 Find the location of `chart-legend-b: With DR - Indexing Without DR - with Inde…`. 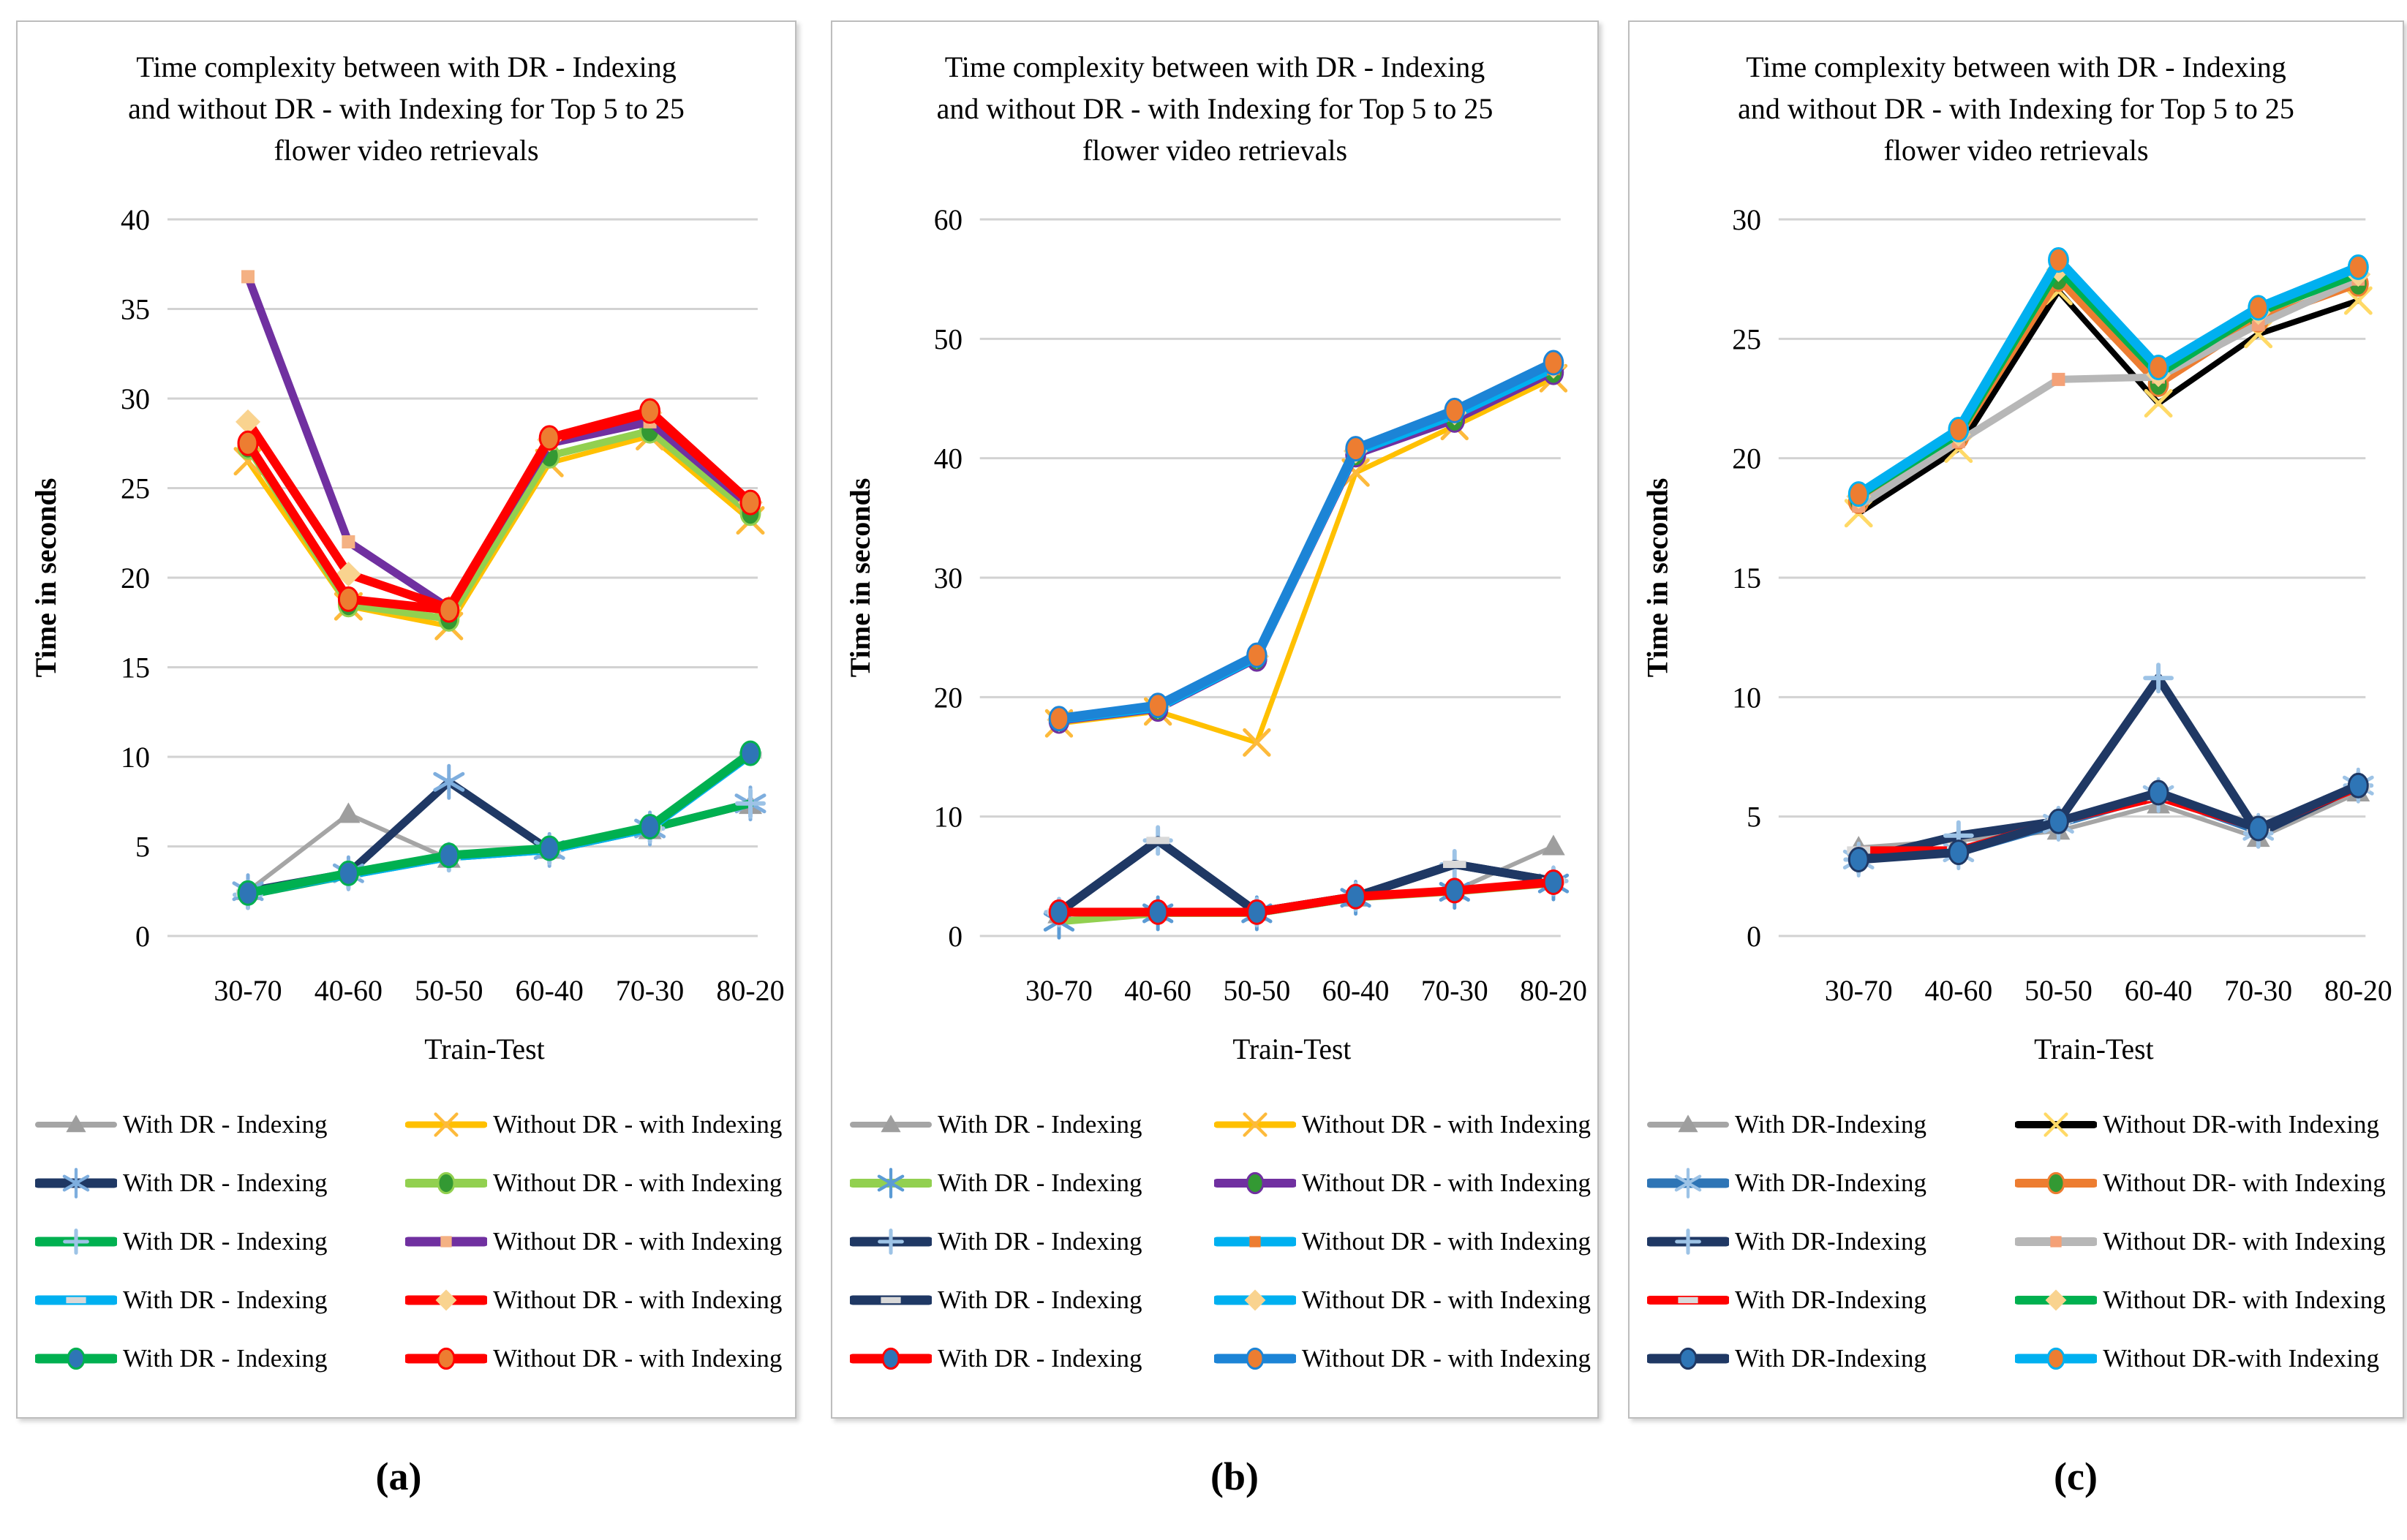

chart-legend-b: With DR - Indexing Without DR - with Inde… is located at coordinates (1221, 1241).